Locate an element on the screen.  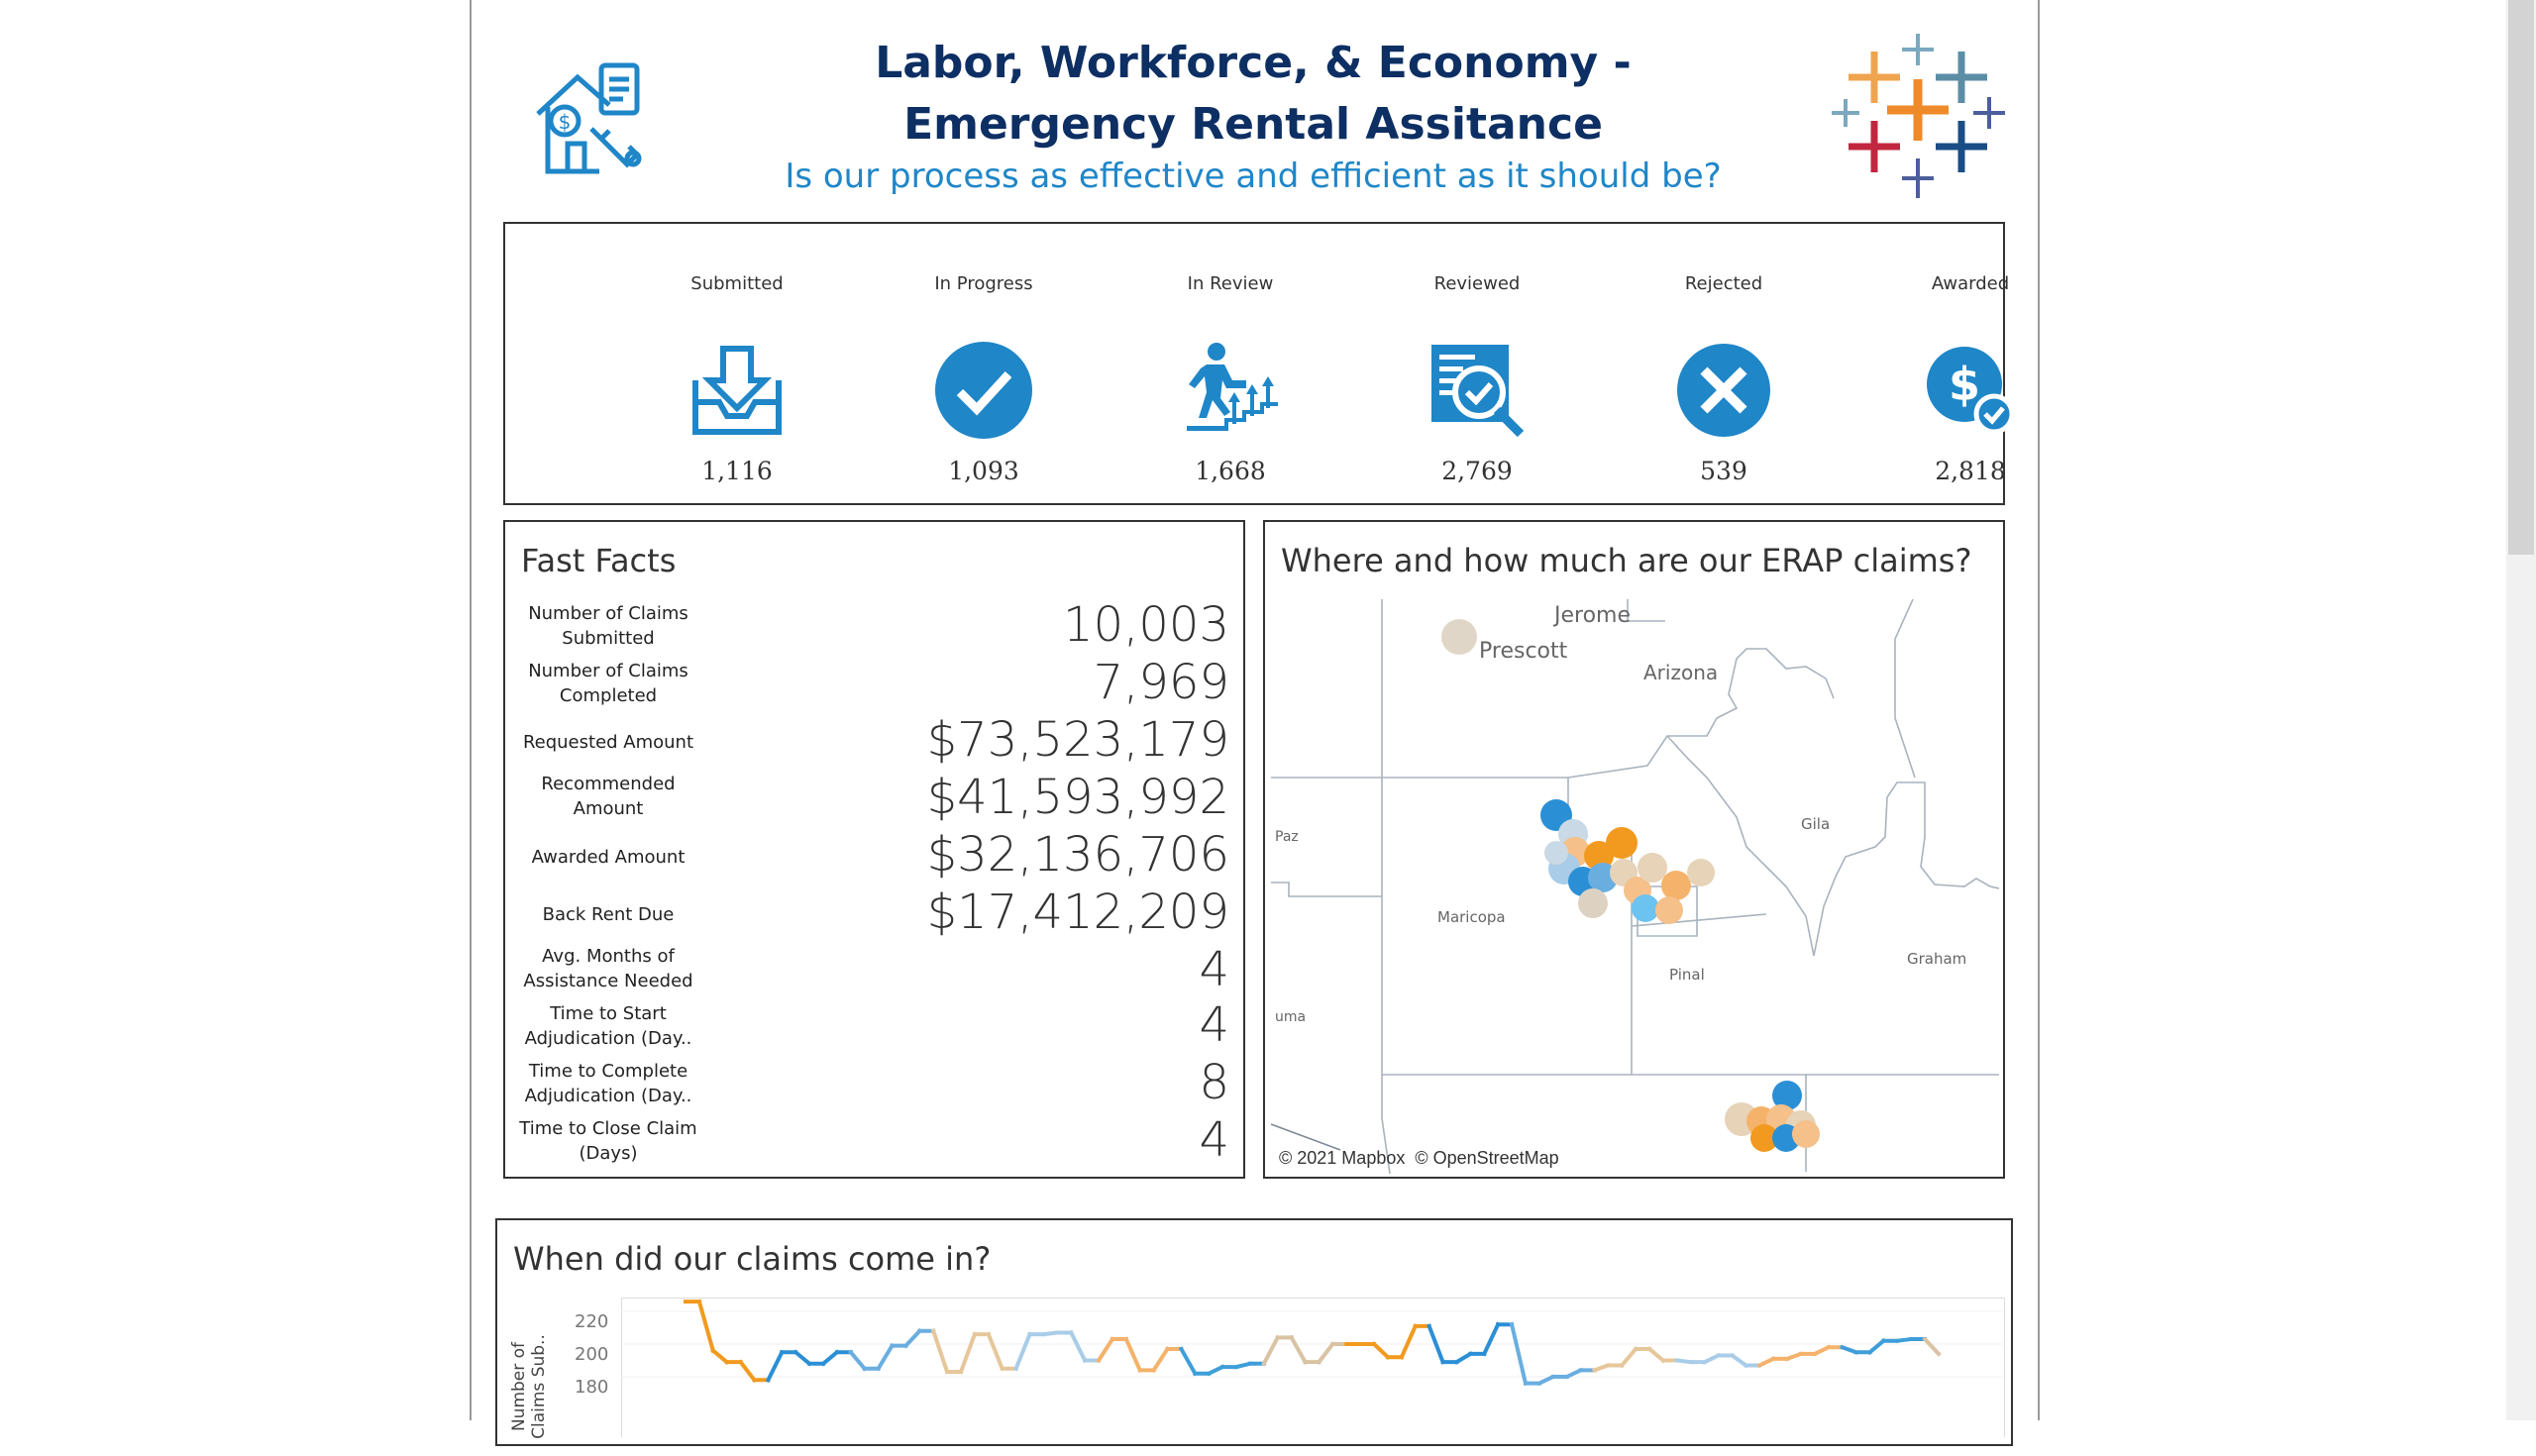
stage-label: Submitted is located at coordinates (737, 283).